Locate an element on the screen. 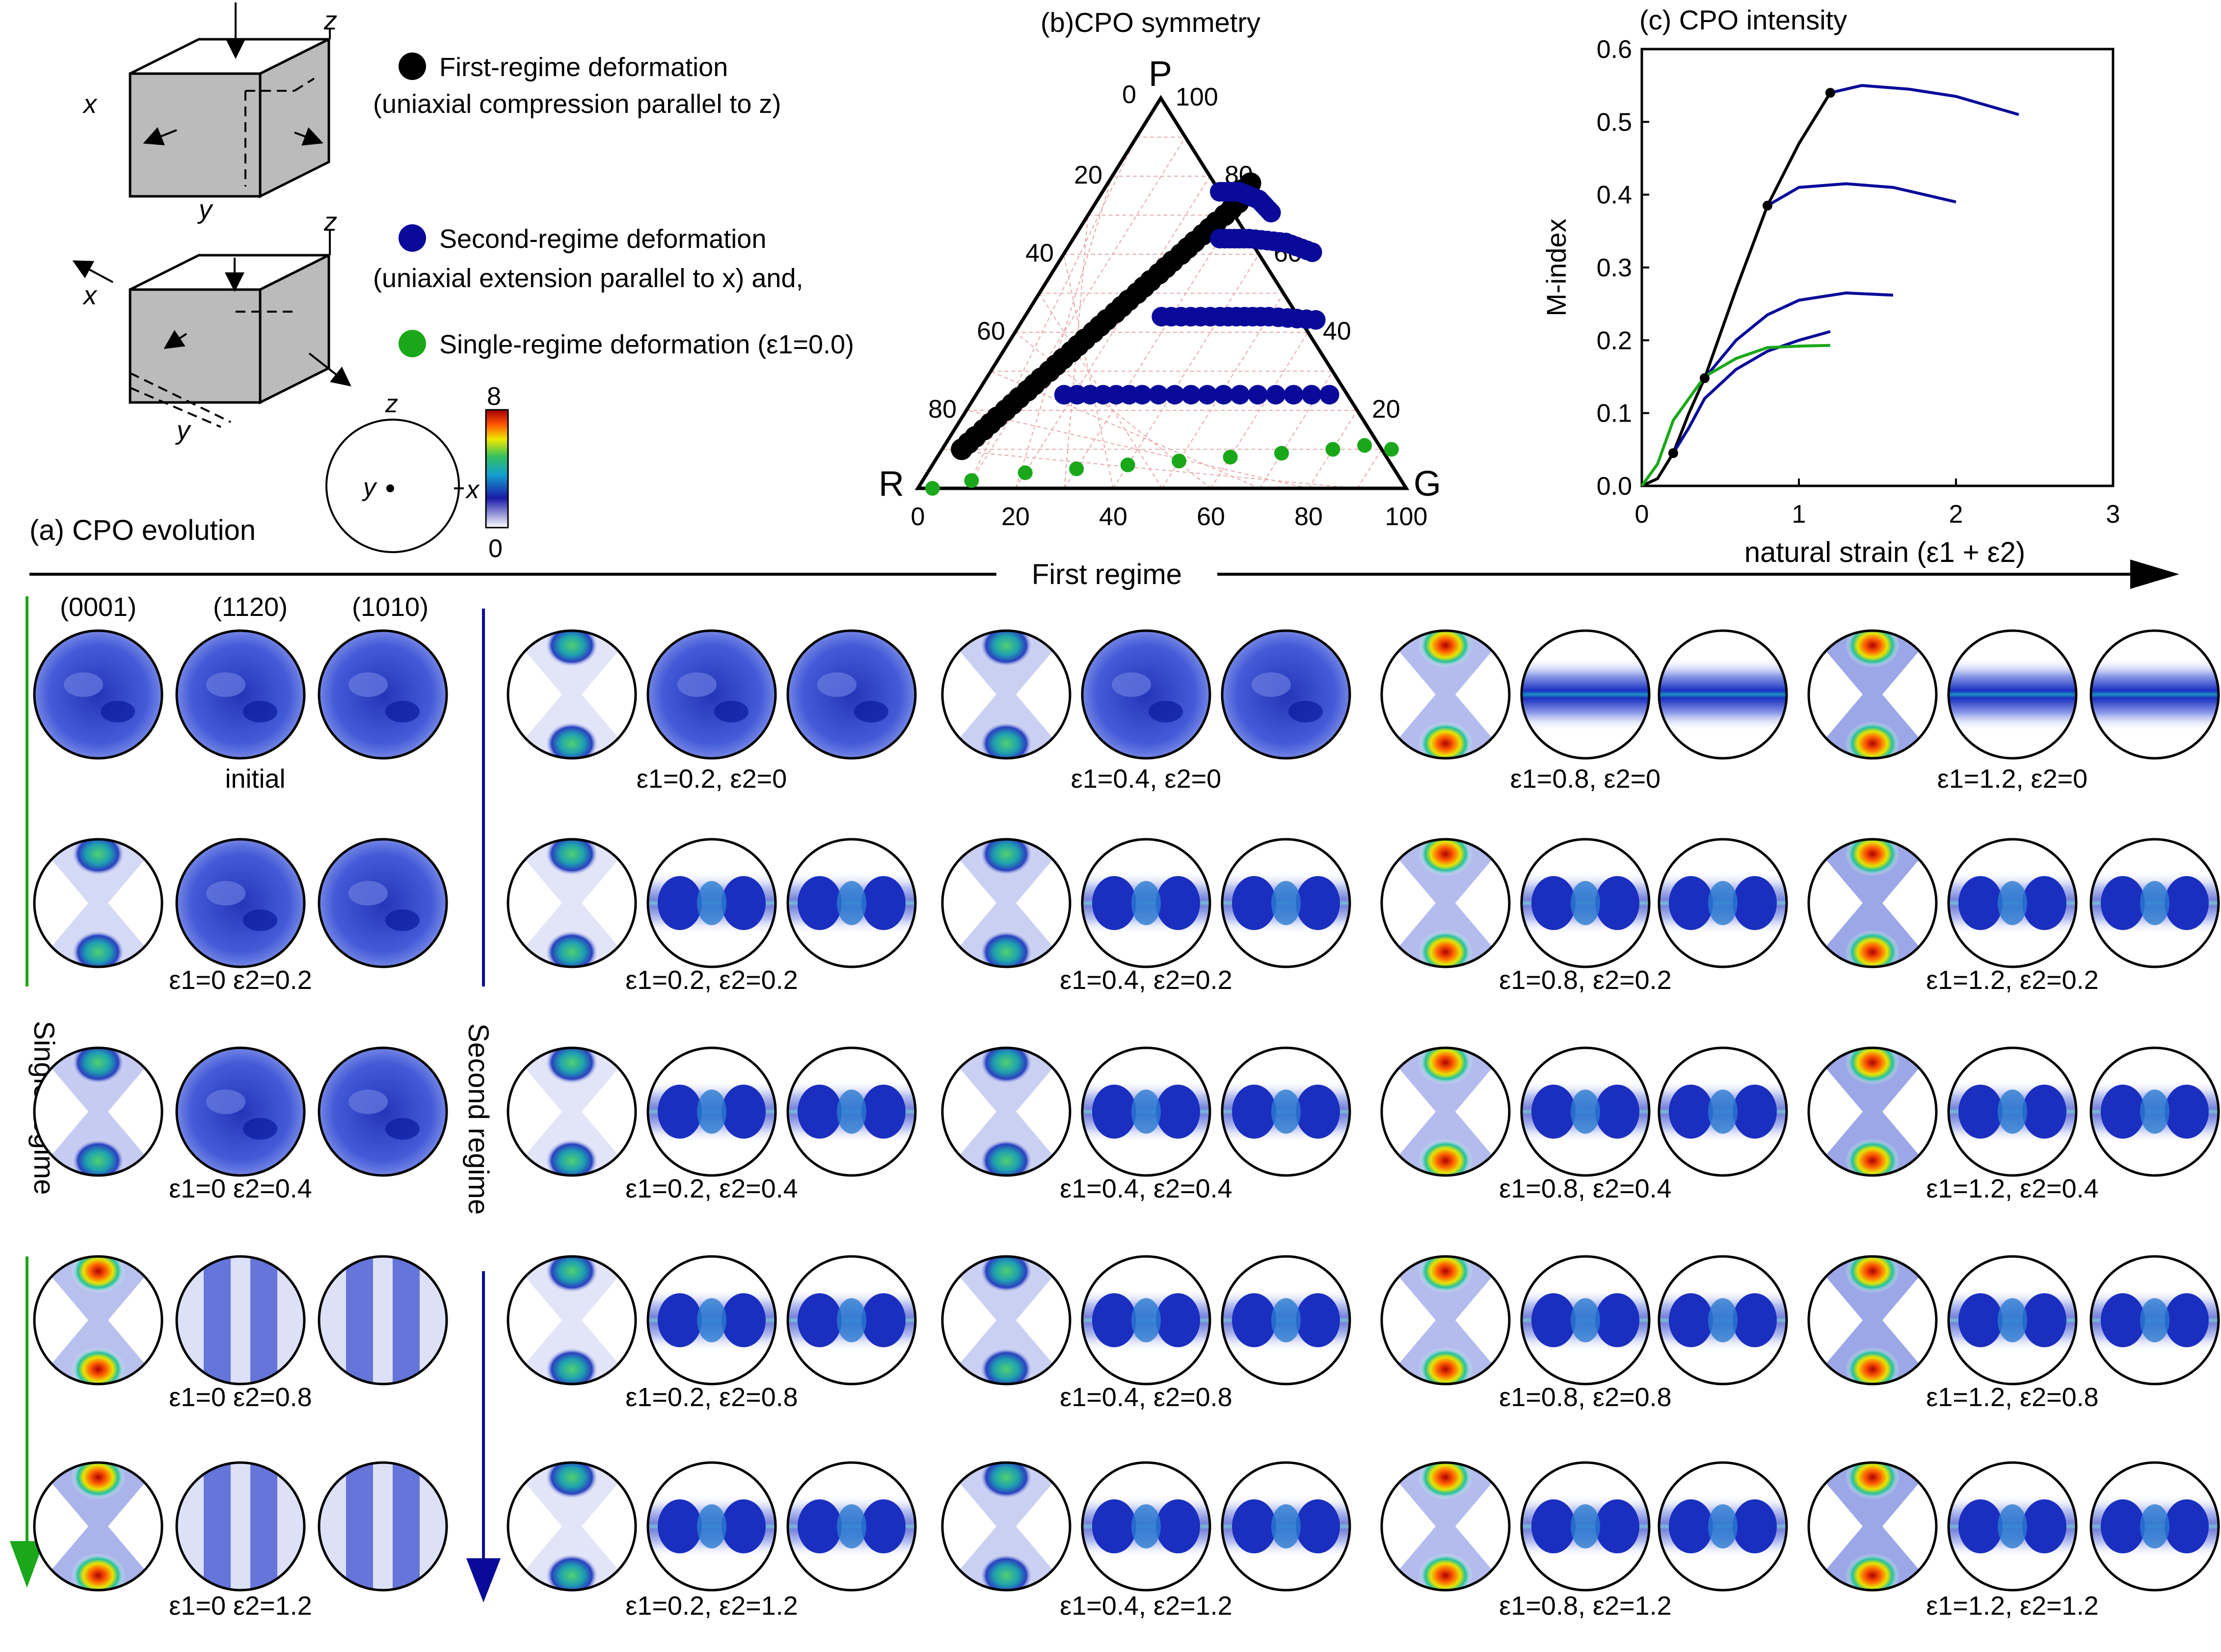  tick-left: 0 is located at coordinates (1129, 94).